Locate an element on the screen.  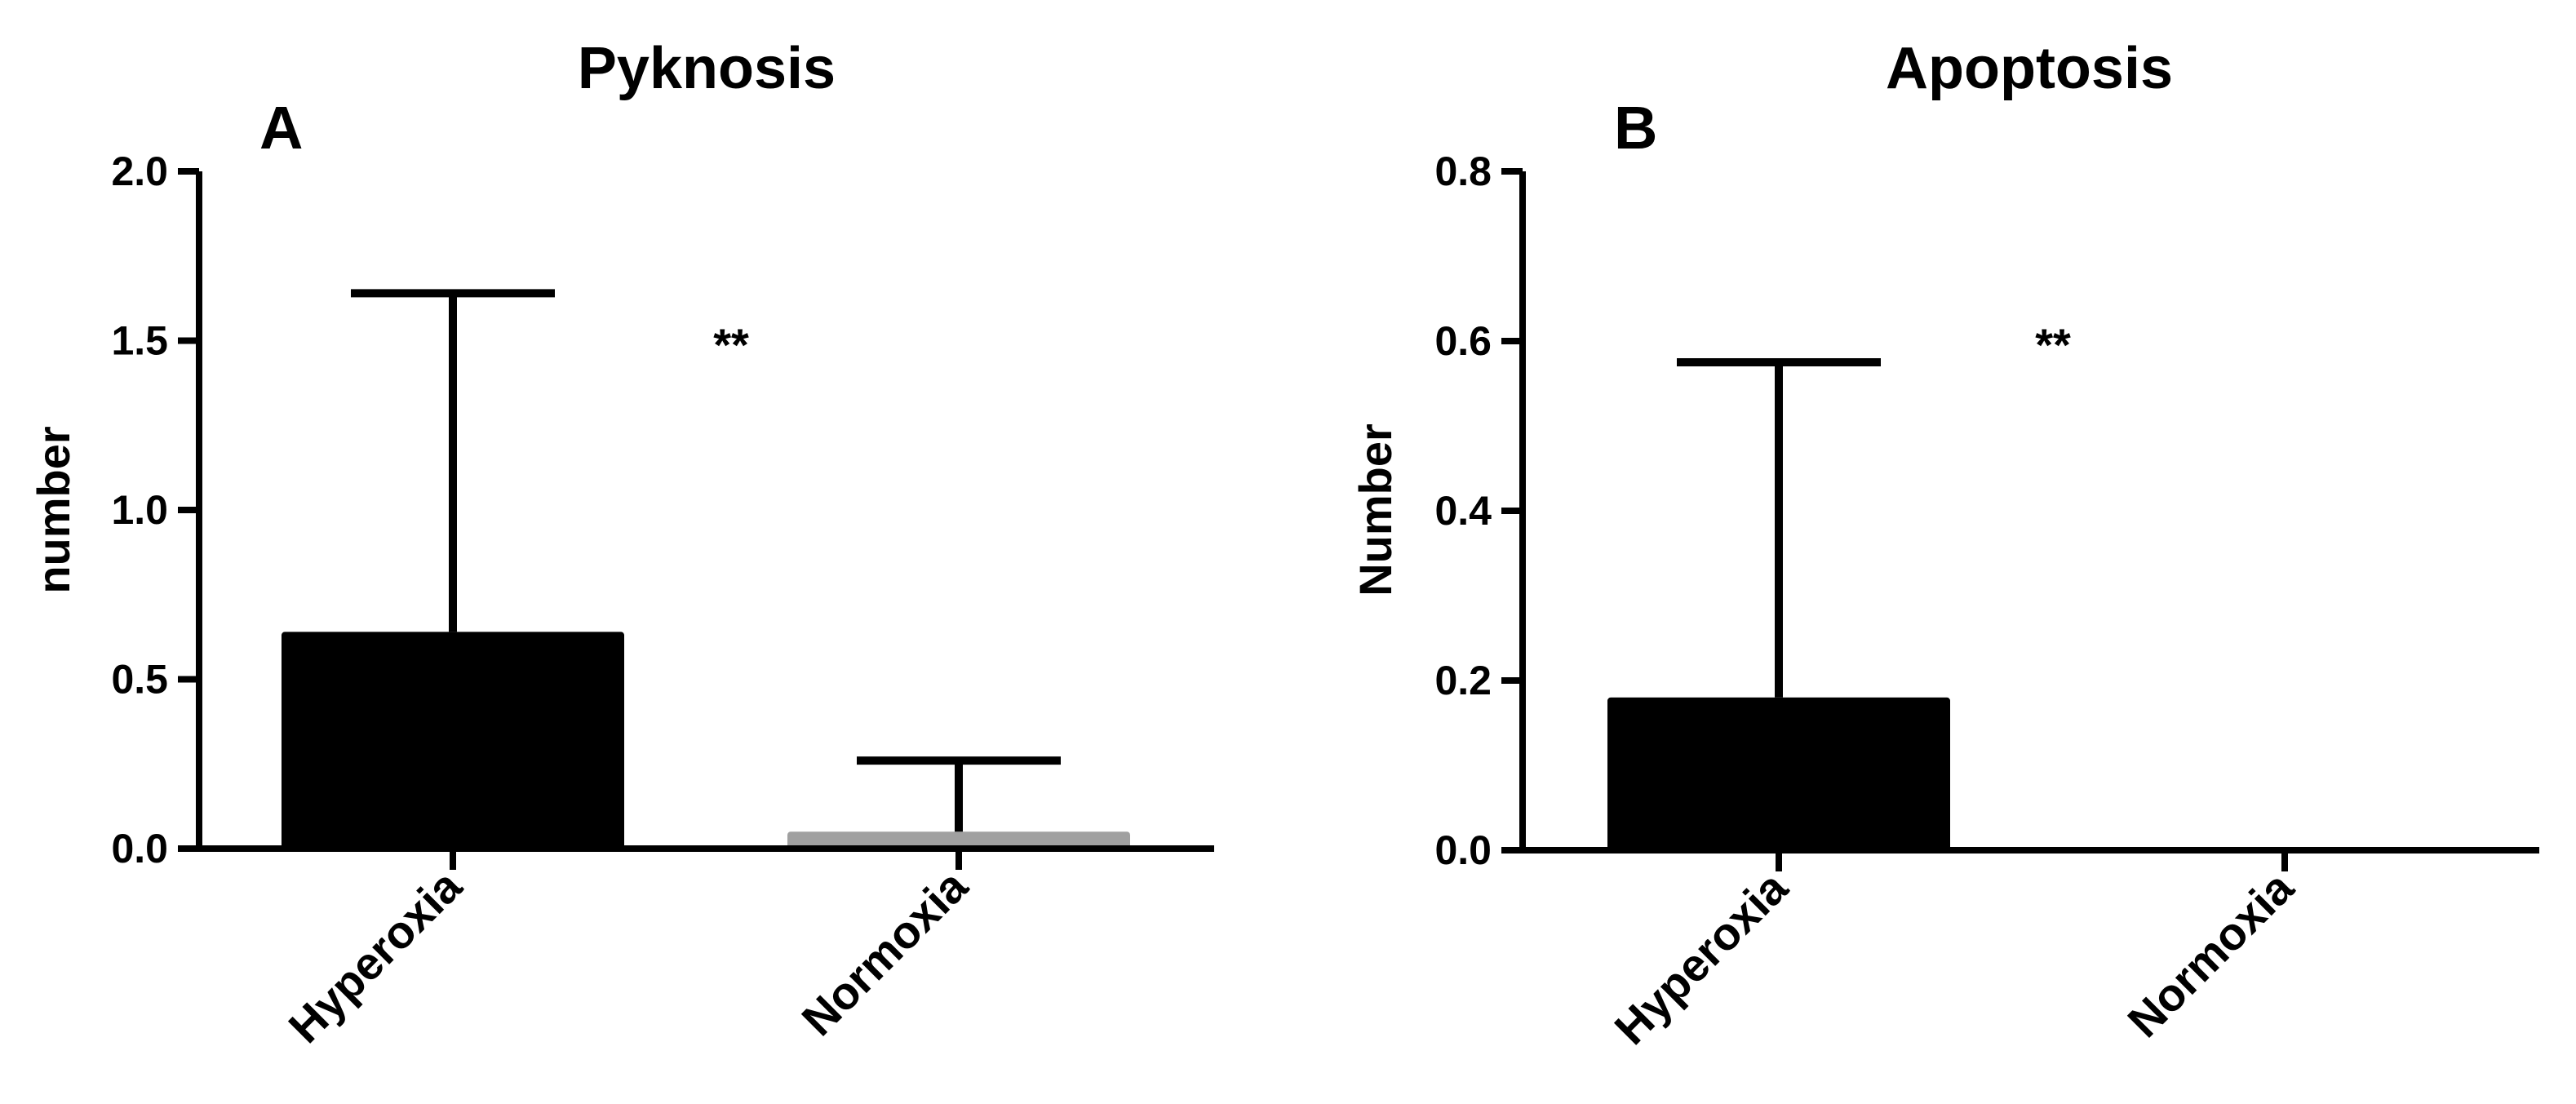
panel-a-y-tick-label: 1.0 is located at coordinates (139, 510).